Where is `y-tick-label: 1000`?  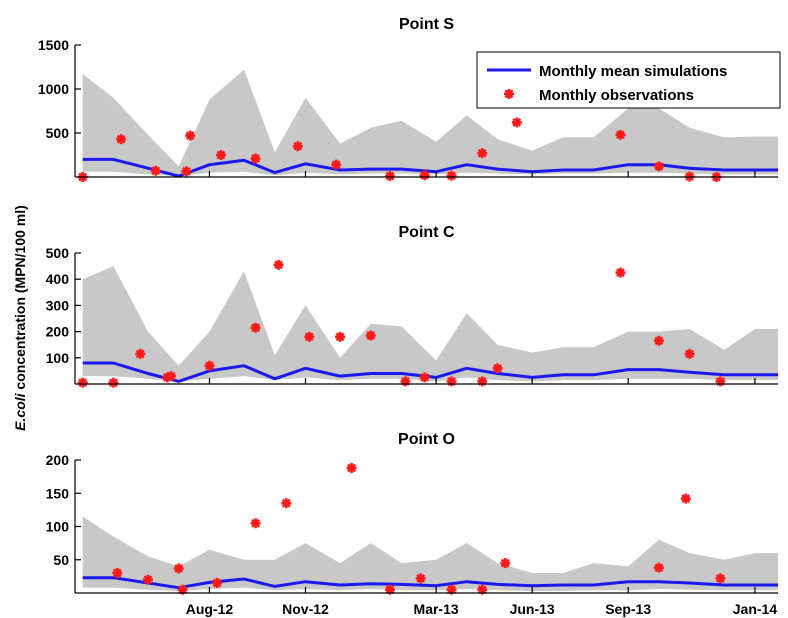
y-tick-label: 1000 is located at coordinates (53, 89).